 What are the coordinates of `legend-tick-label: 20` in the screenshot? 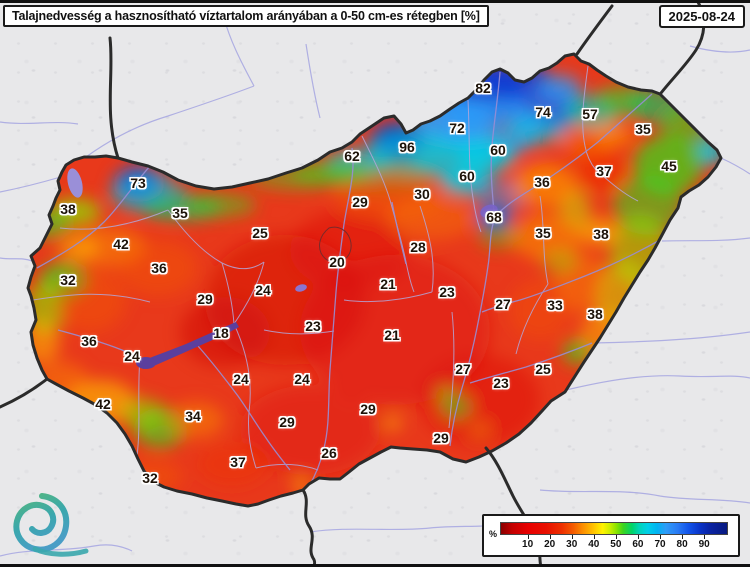 It's located at (550, 544).